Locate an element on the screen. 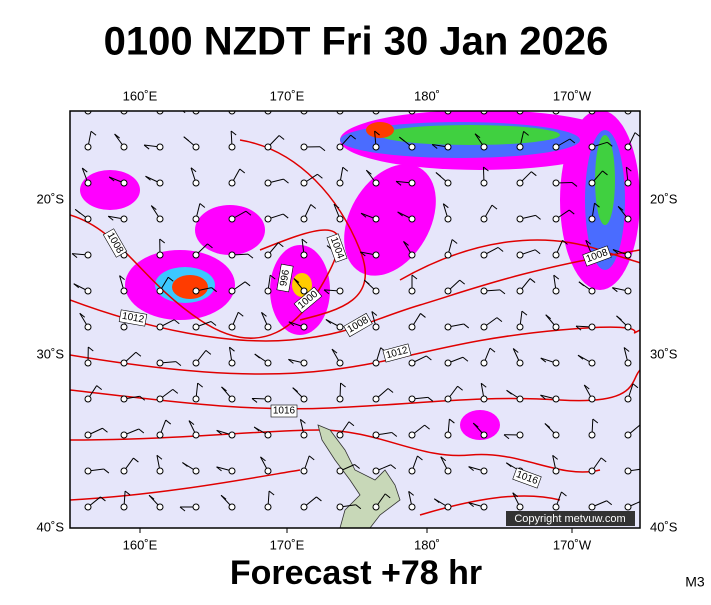 The image size is (711, 605). lat-label-left: 40˚S is located at coordinates (51, 526).